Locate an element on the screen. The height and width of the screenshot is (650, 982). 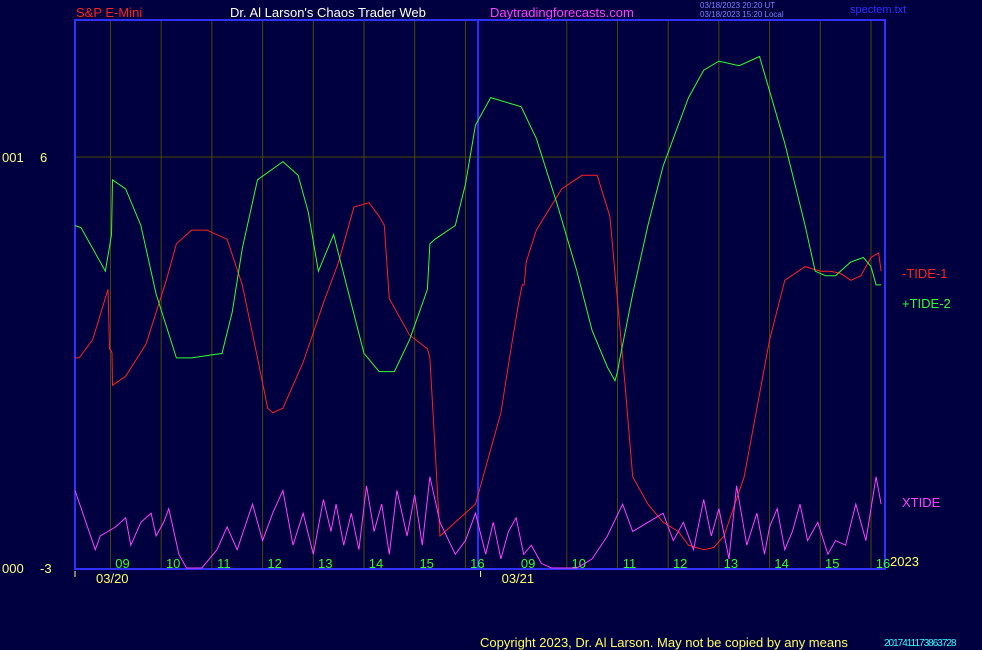
date-label: 03/21 is located at coordinates (518, 578).